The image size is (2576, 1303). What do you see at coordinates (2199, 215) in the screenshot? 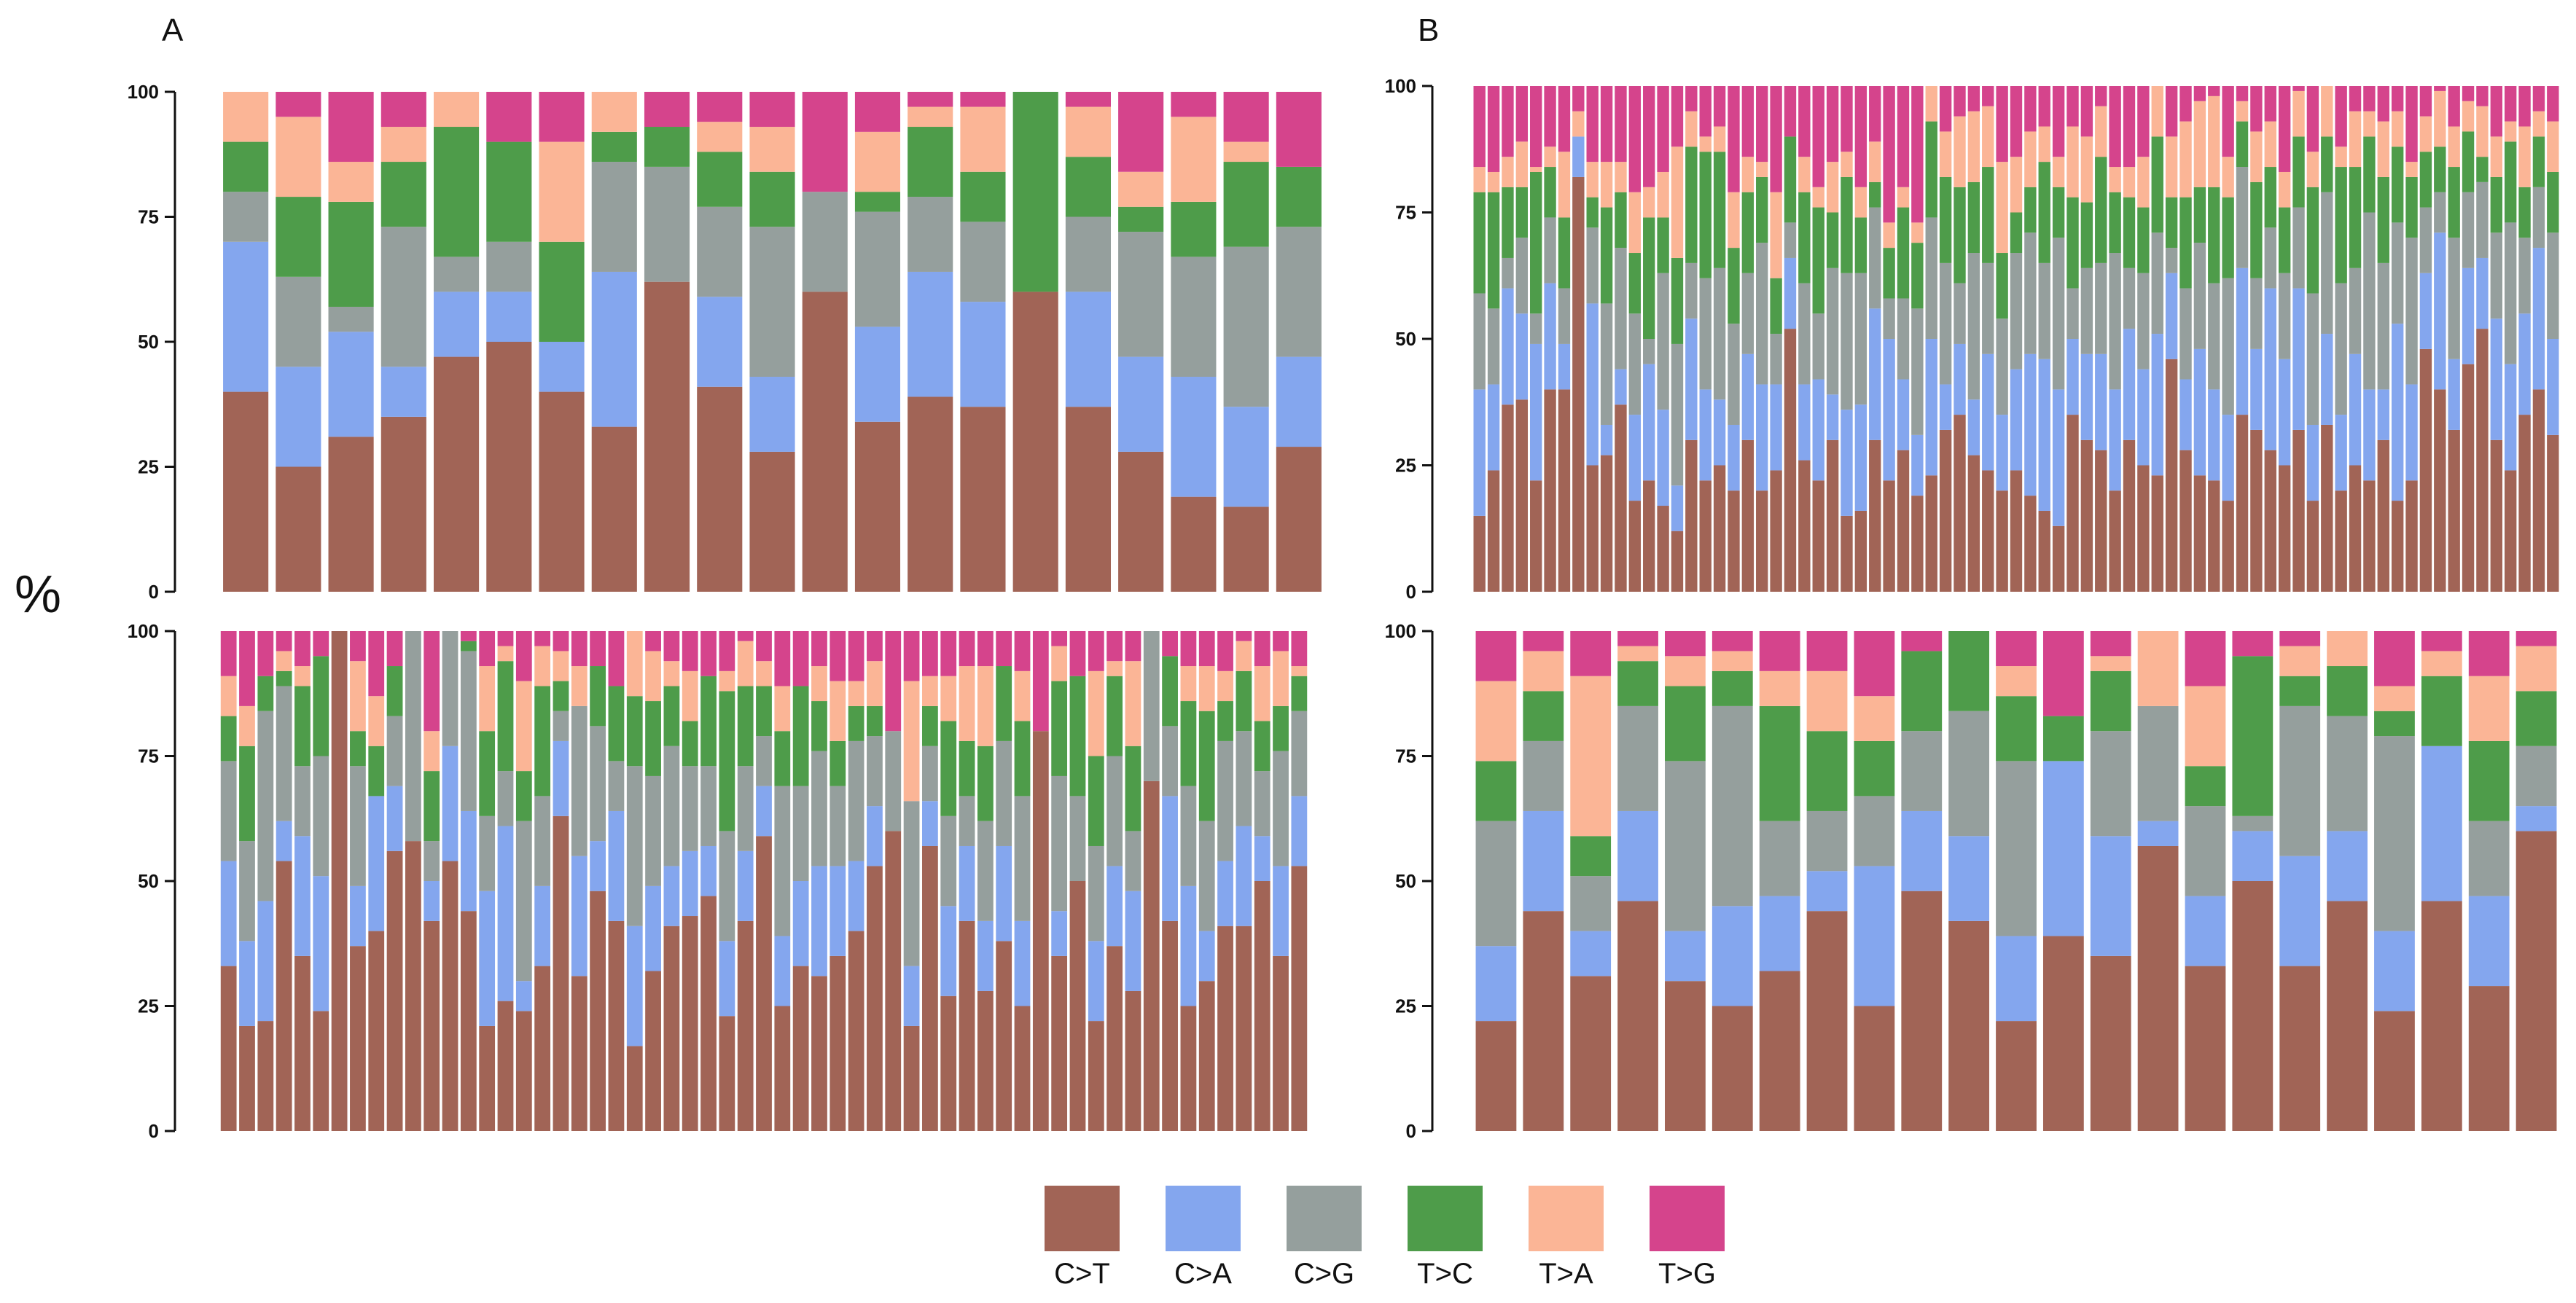
I see `bar-52-TtoC` at bounding box center [2199, 215].